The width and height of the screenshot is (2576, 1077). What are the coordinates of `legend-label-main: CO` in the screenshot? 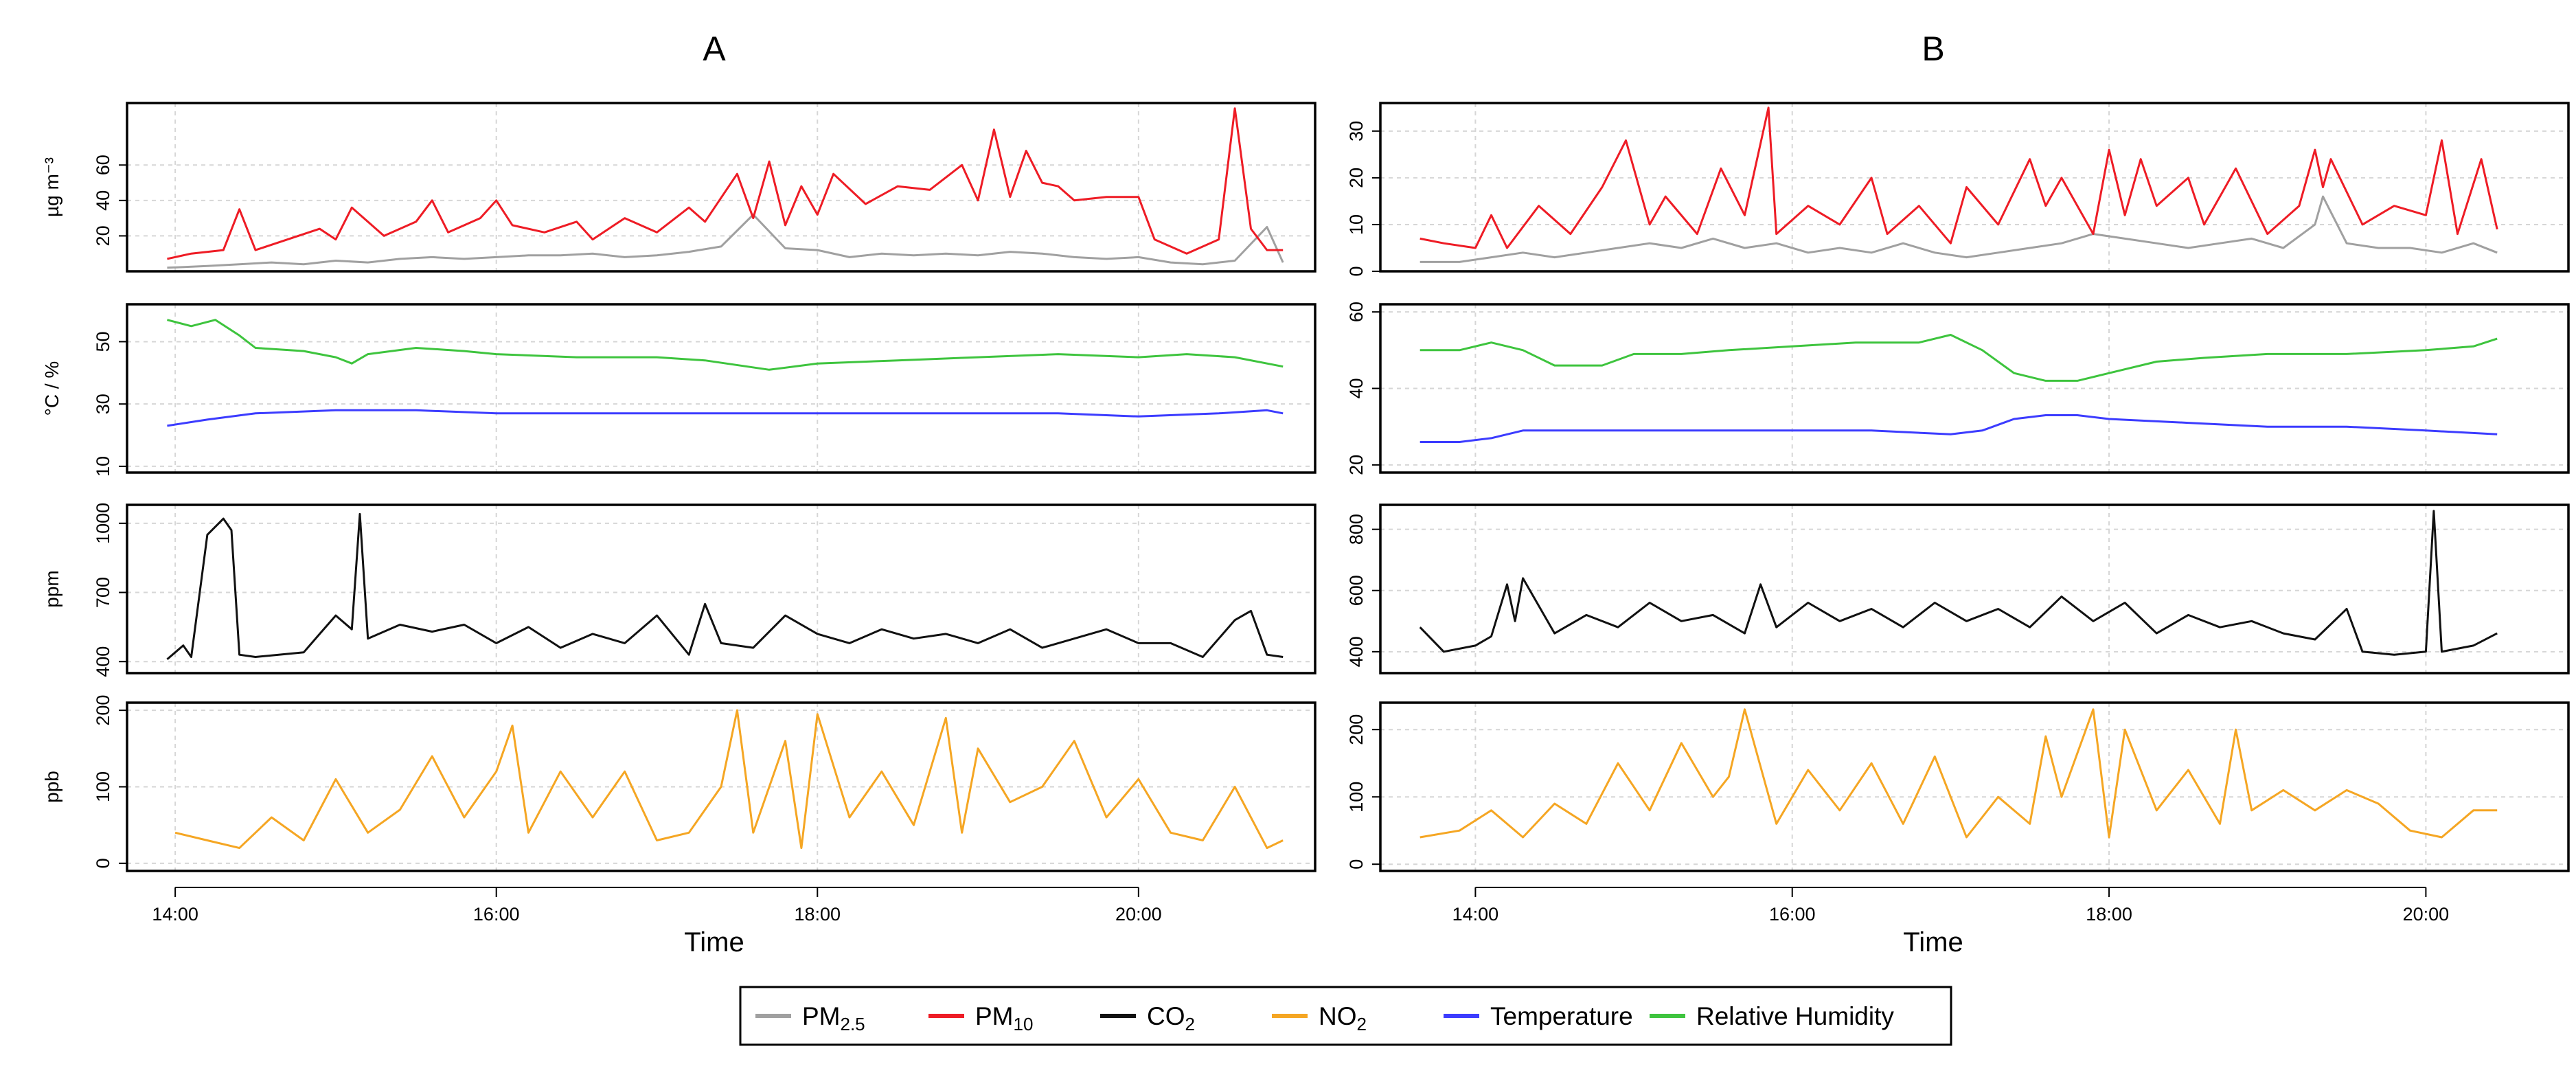 It's located at (1166, 1016).